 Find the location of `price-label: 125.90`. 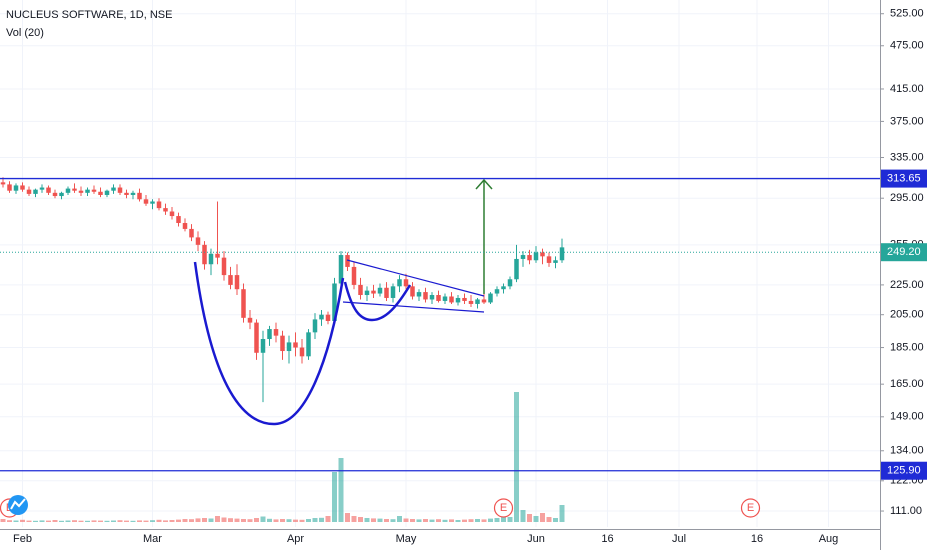

price-label: 125.90 is located at coordinates (904, 471).